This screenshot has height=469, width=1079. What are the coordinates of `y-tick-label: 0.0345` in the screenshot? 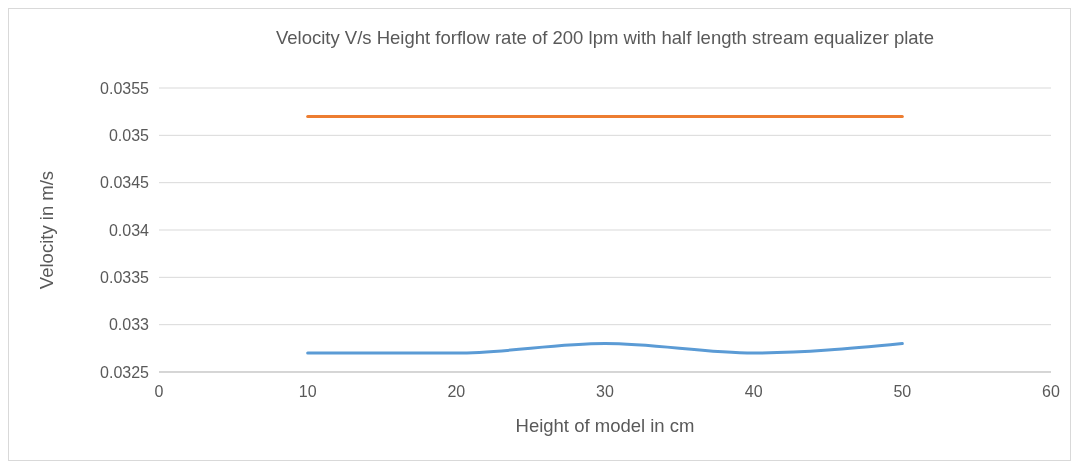 It's located at (125, 183).